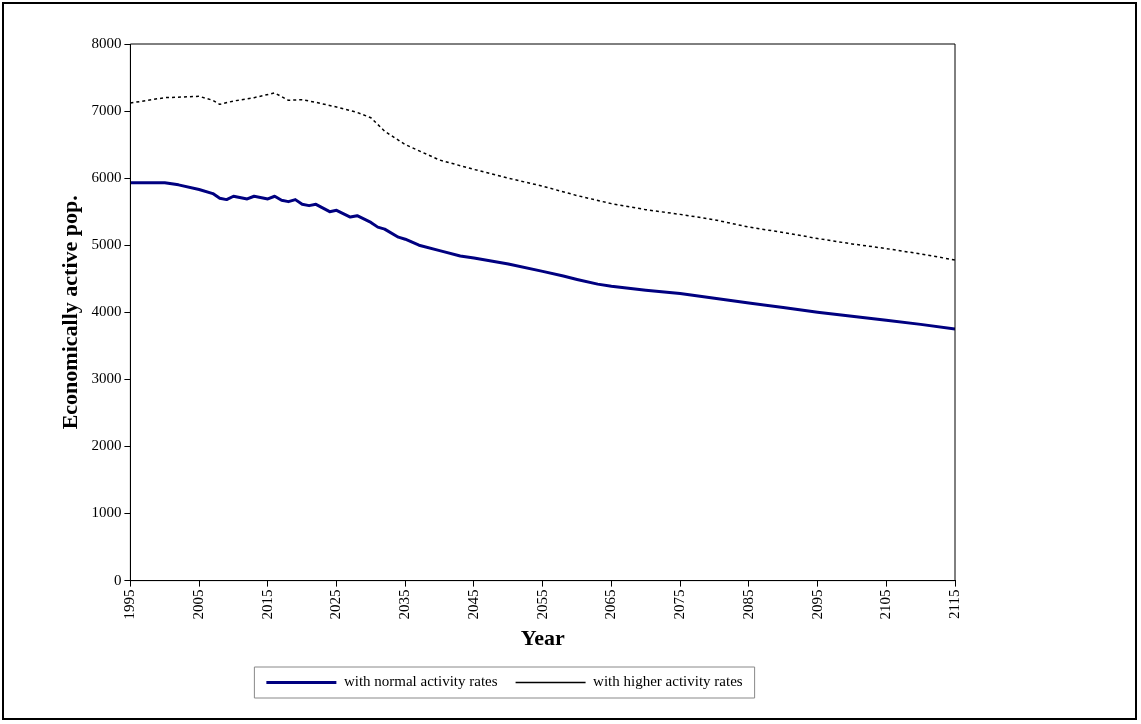  What do you see at coordinates (668, 681) in the screenshot?
I see `legend-label: with higher activity rates` at bounding box center [668, 681].